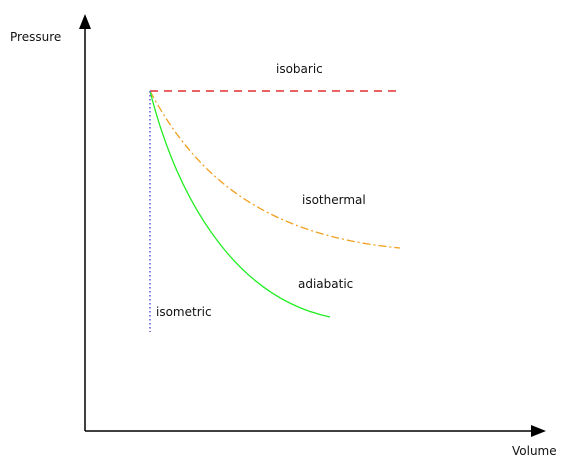 This screenshot has width=568, height=466. I want to click on isothermal-label: isothermal, so click(334, 200).